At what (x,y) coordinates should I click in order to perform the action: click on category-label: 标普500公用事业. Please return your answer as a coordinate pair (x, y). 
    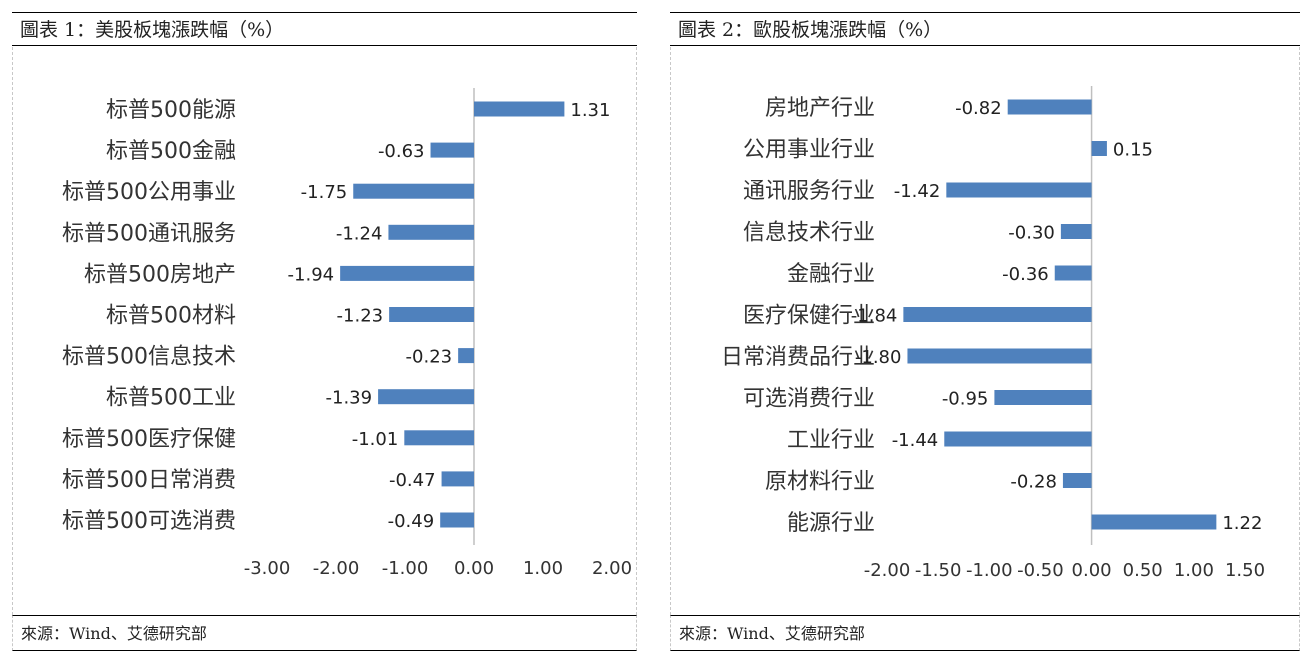
    Looking at the image, I should click on (149, 192).